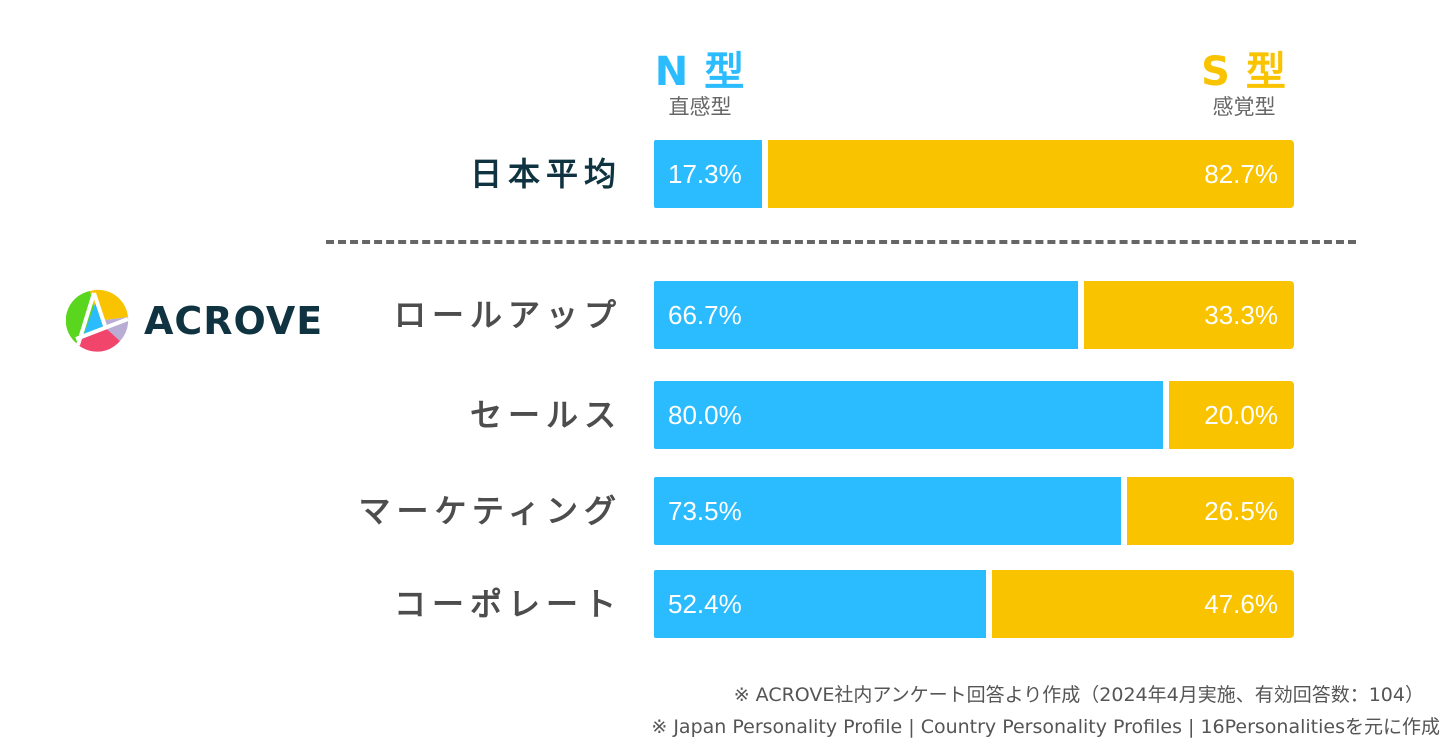 The image size is (1440, 754). Describe the element at coordinates (1241, 511) in the screenshot. I see `value-label-s: 26.5%` at that location.